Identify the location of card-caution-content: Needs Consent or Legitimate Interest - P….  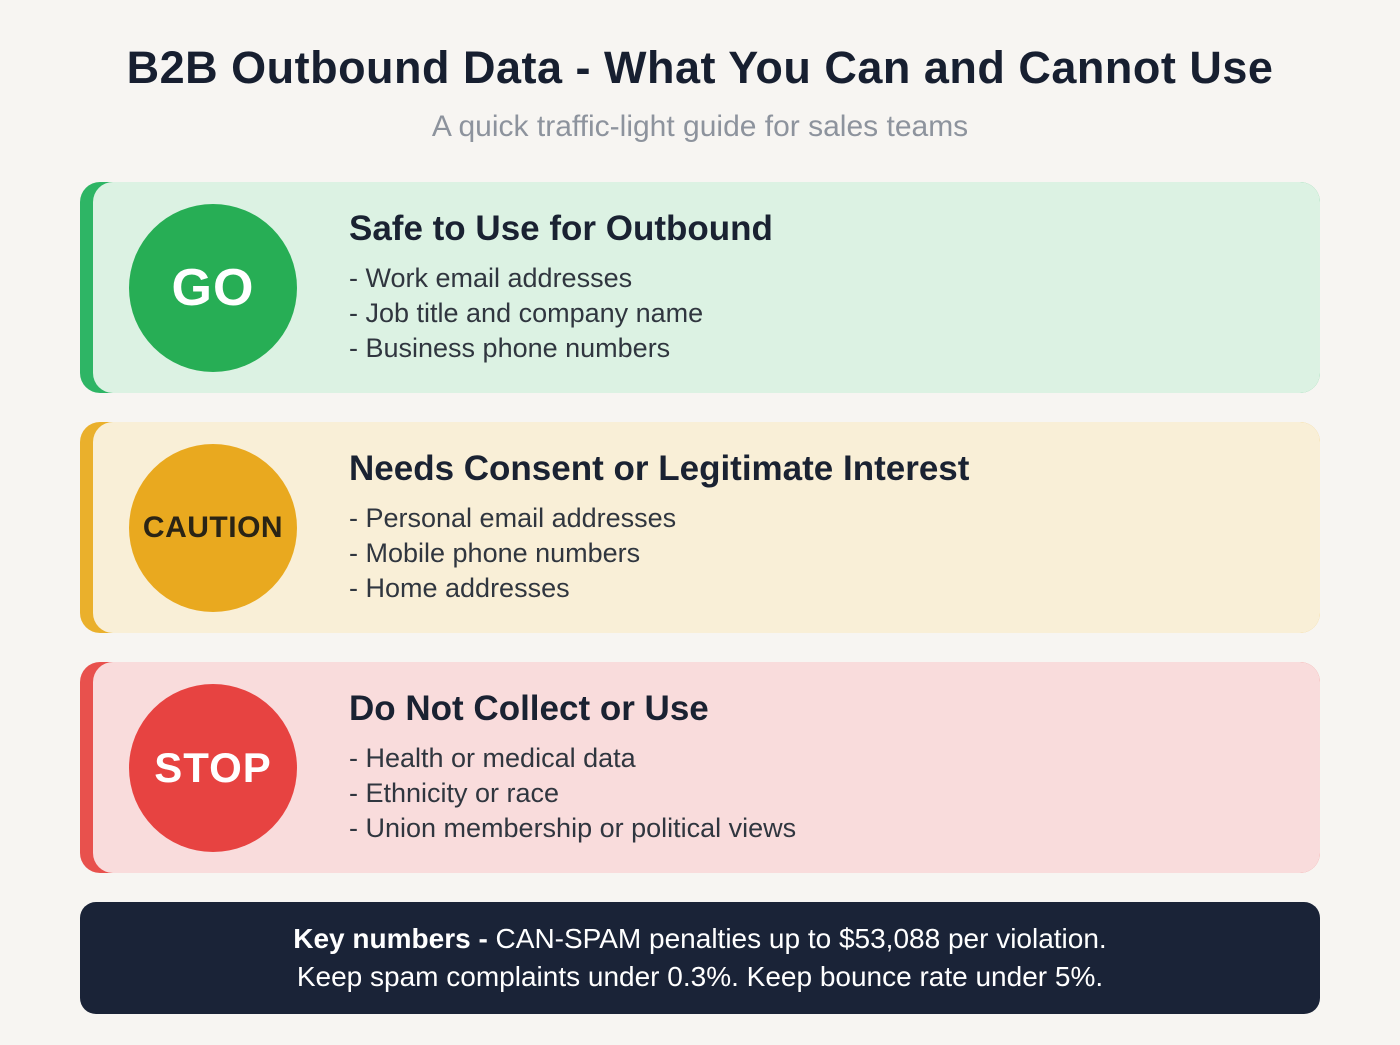
(674, 527).